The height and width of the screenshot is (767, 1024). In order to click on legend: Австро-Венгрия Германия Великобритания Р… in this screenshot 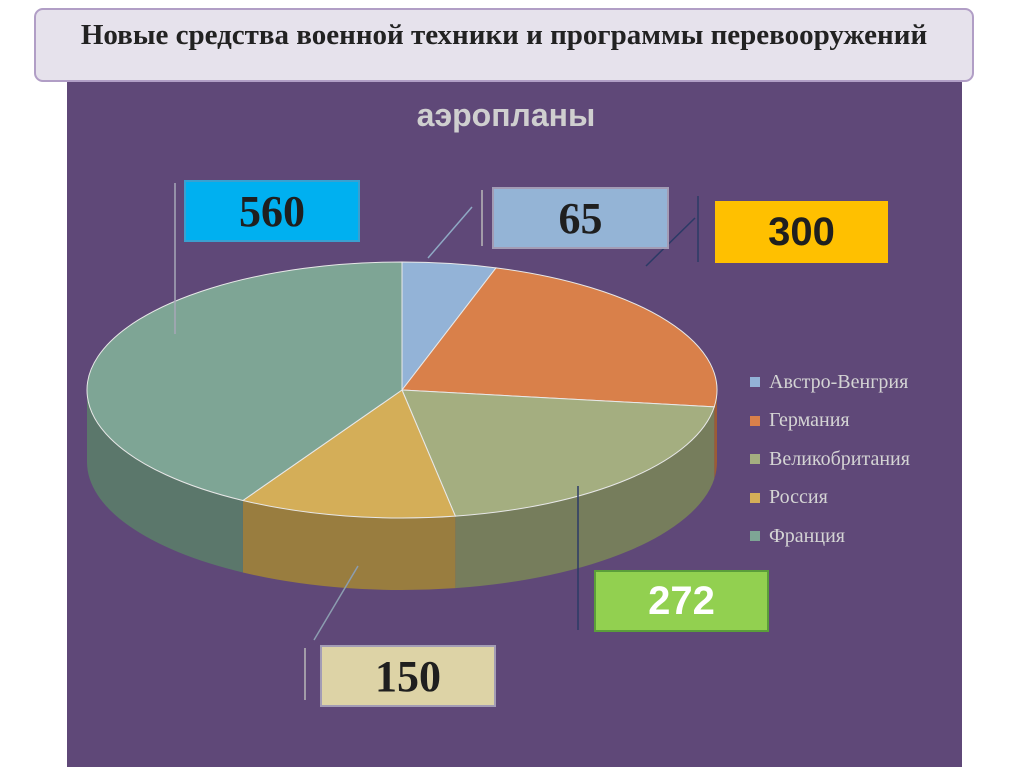, I will do `click(830, 459)`.